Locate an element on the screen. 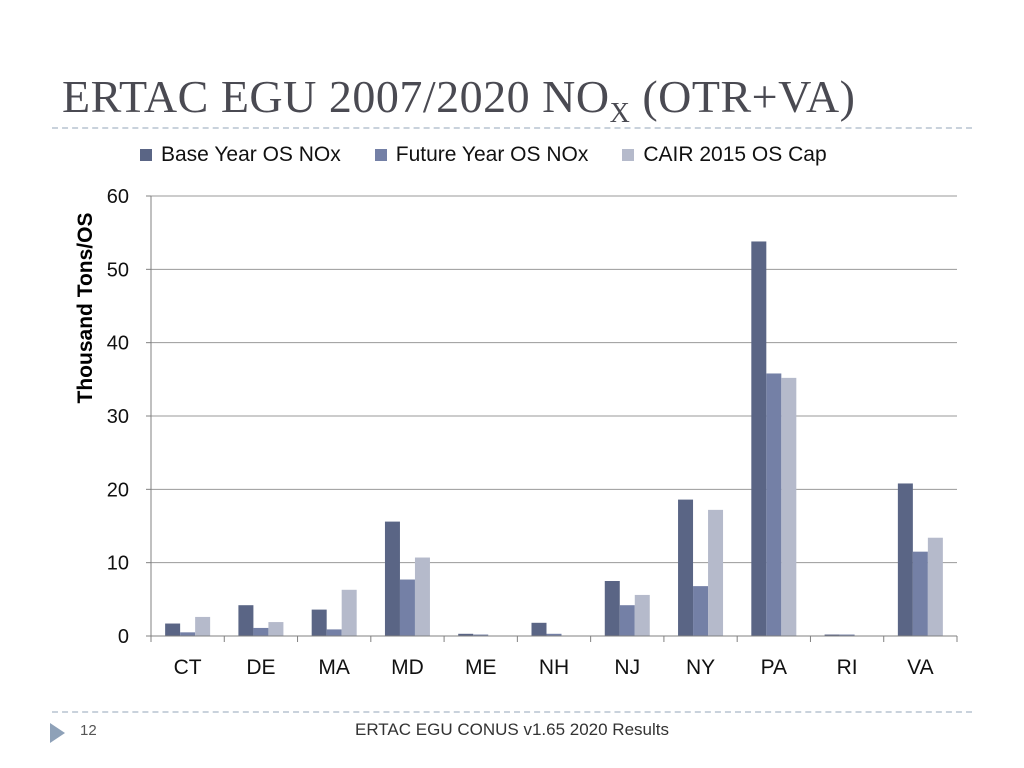  x-tick-label-ma: MA is located at coordinates (334, 667).